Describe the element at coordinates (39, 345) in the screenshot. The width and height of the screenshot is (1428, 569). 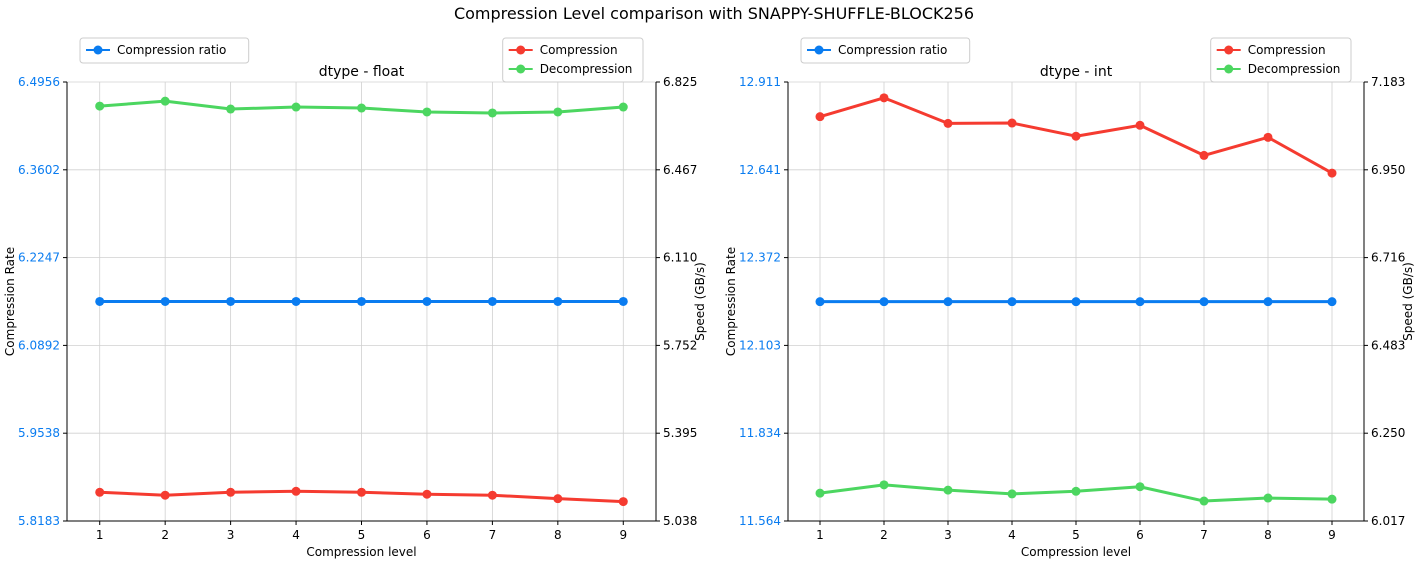
I see `y-left-tick-label: 6.0892` at that location.